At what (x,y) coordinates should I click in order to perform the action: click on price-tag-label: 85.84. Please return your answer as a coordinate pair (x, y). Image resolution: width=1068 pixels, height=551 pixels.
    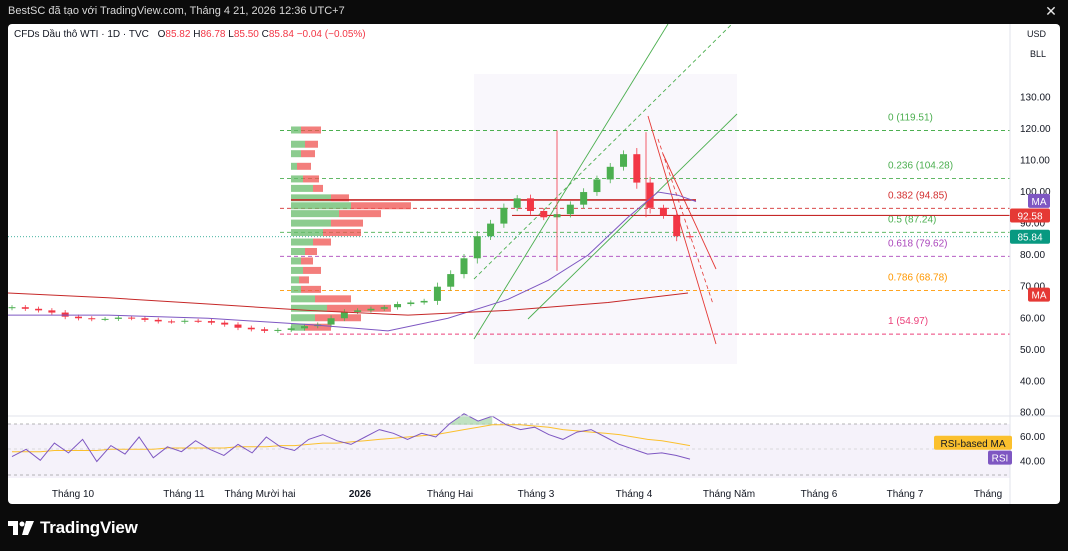
    Looking at the image, I should click on (1029, 238).